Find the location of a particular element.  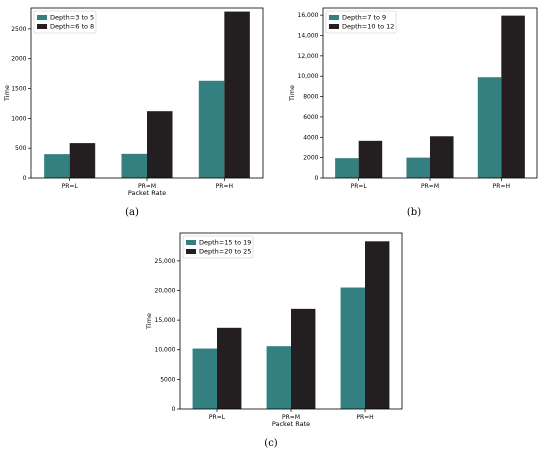

legend-label: Depth=20 to 25 is located at coordinates (225, 252).